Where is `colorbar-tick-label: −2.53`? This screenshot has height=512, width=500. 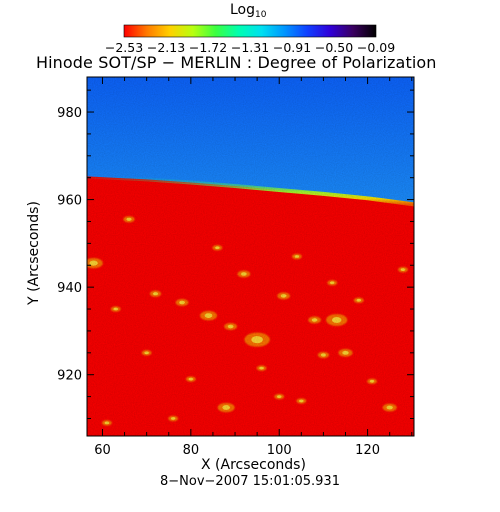
colorbar-tick-label: −2.53 is located at coordinates (124, 47).